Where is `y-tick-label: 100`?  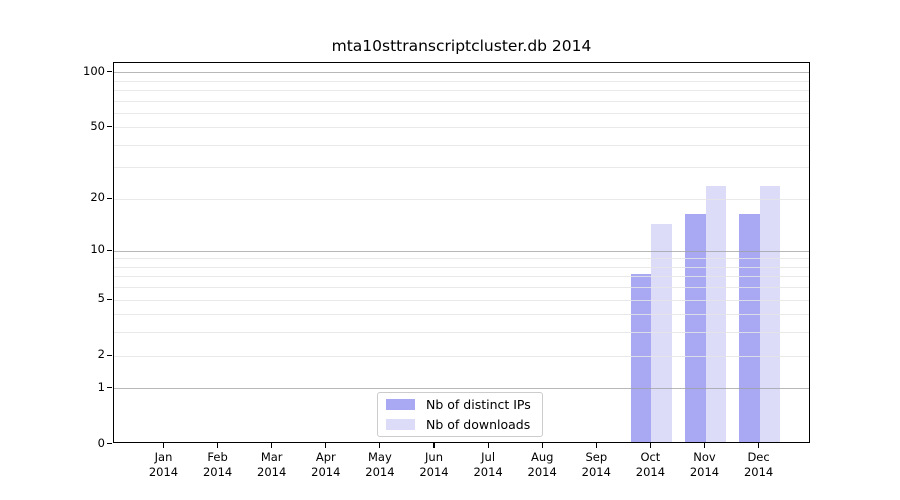
y-tick-label: 100 is located at coordinates (94, 70).